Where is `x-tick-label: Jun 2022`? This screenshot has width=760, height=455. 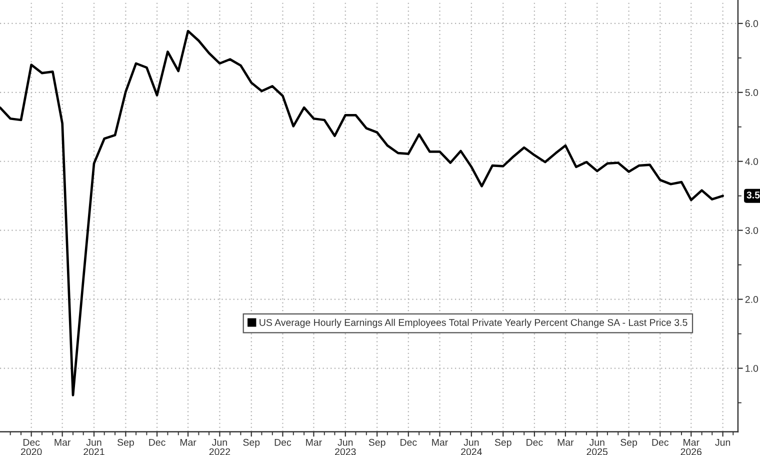
x-tick-label: Jun 2022 is located at coordinates (219, 447).